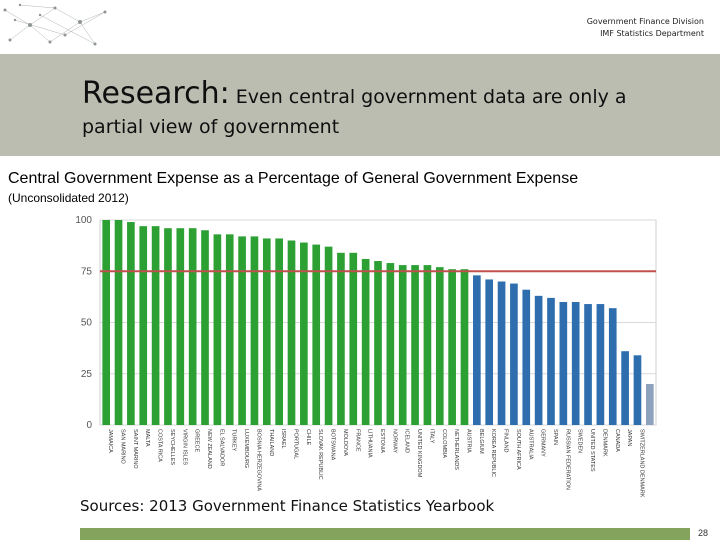 The image size is (720, 540). Describe the element at coordinates (580, 441) in the screenshot. I see `x-tick-label: SWEDEN` at that location.